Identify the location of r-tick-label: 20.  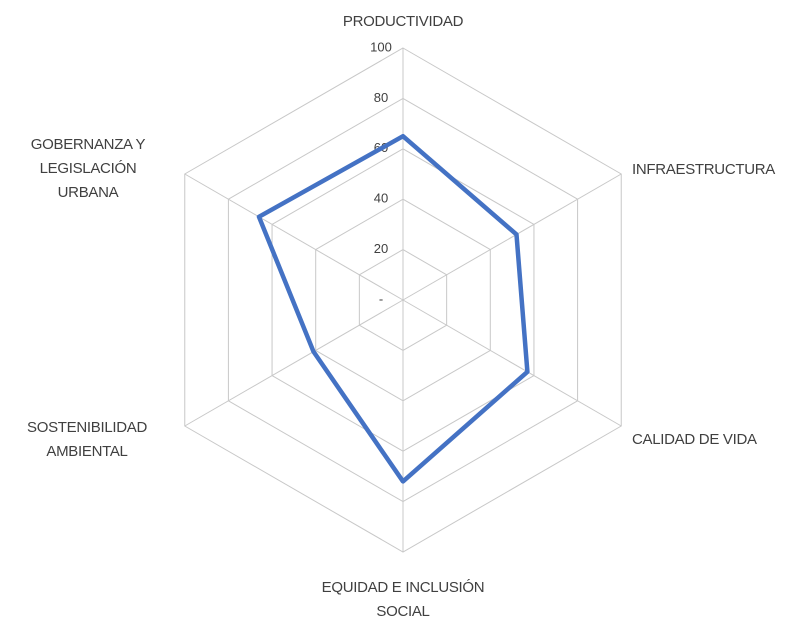
(381, 248).